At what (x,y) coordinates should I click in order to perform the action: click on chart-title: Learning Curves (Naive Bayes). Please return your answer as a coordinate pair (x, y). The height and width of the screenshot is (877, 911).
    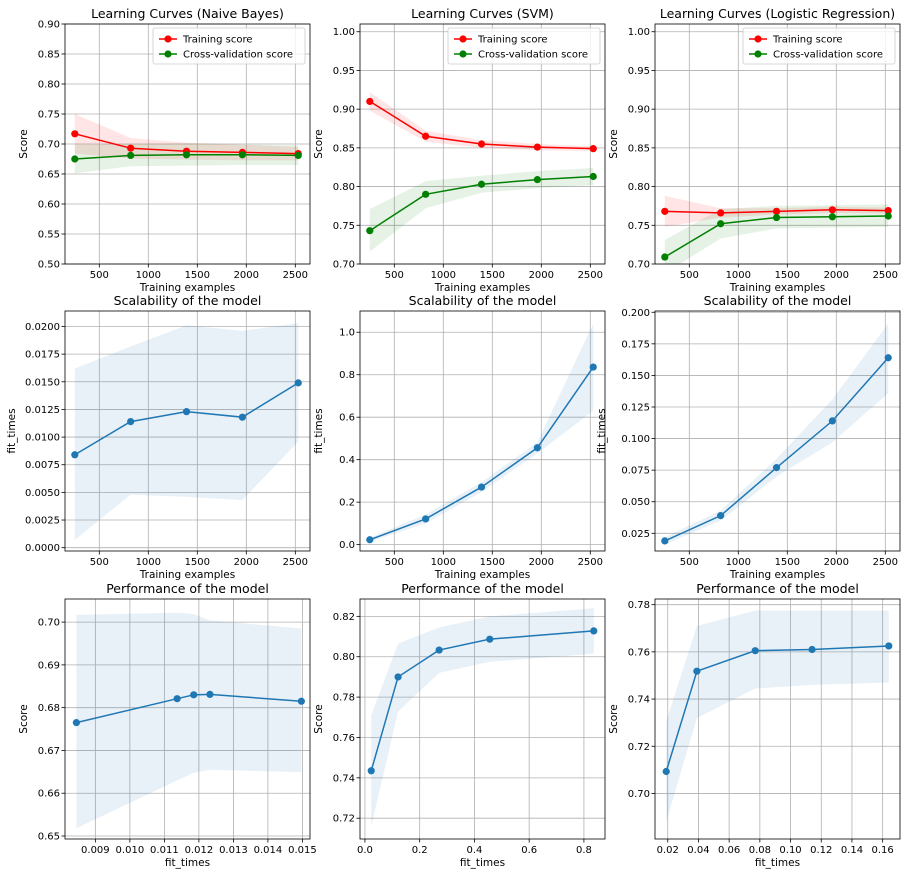
    Looking at the image, I should click on (187, 13).